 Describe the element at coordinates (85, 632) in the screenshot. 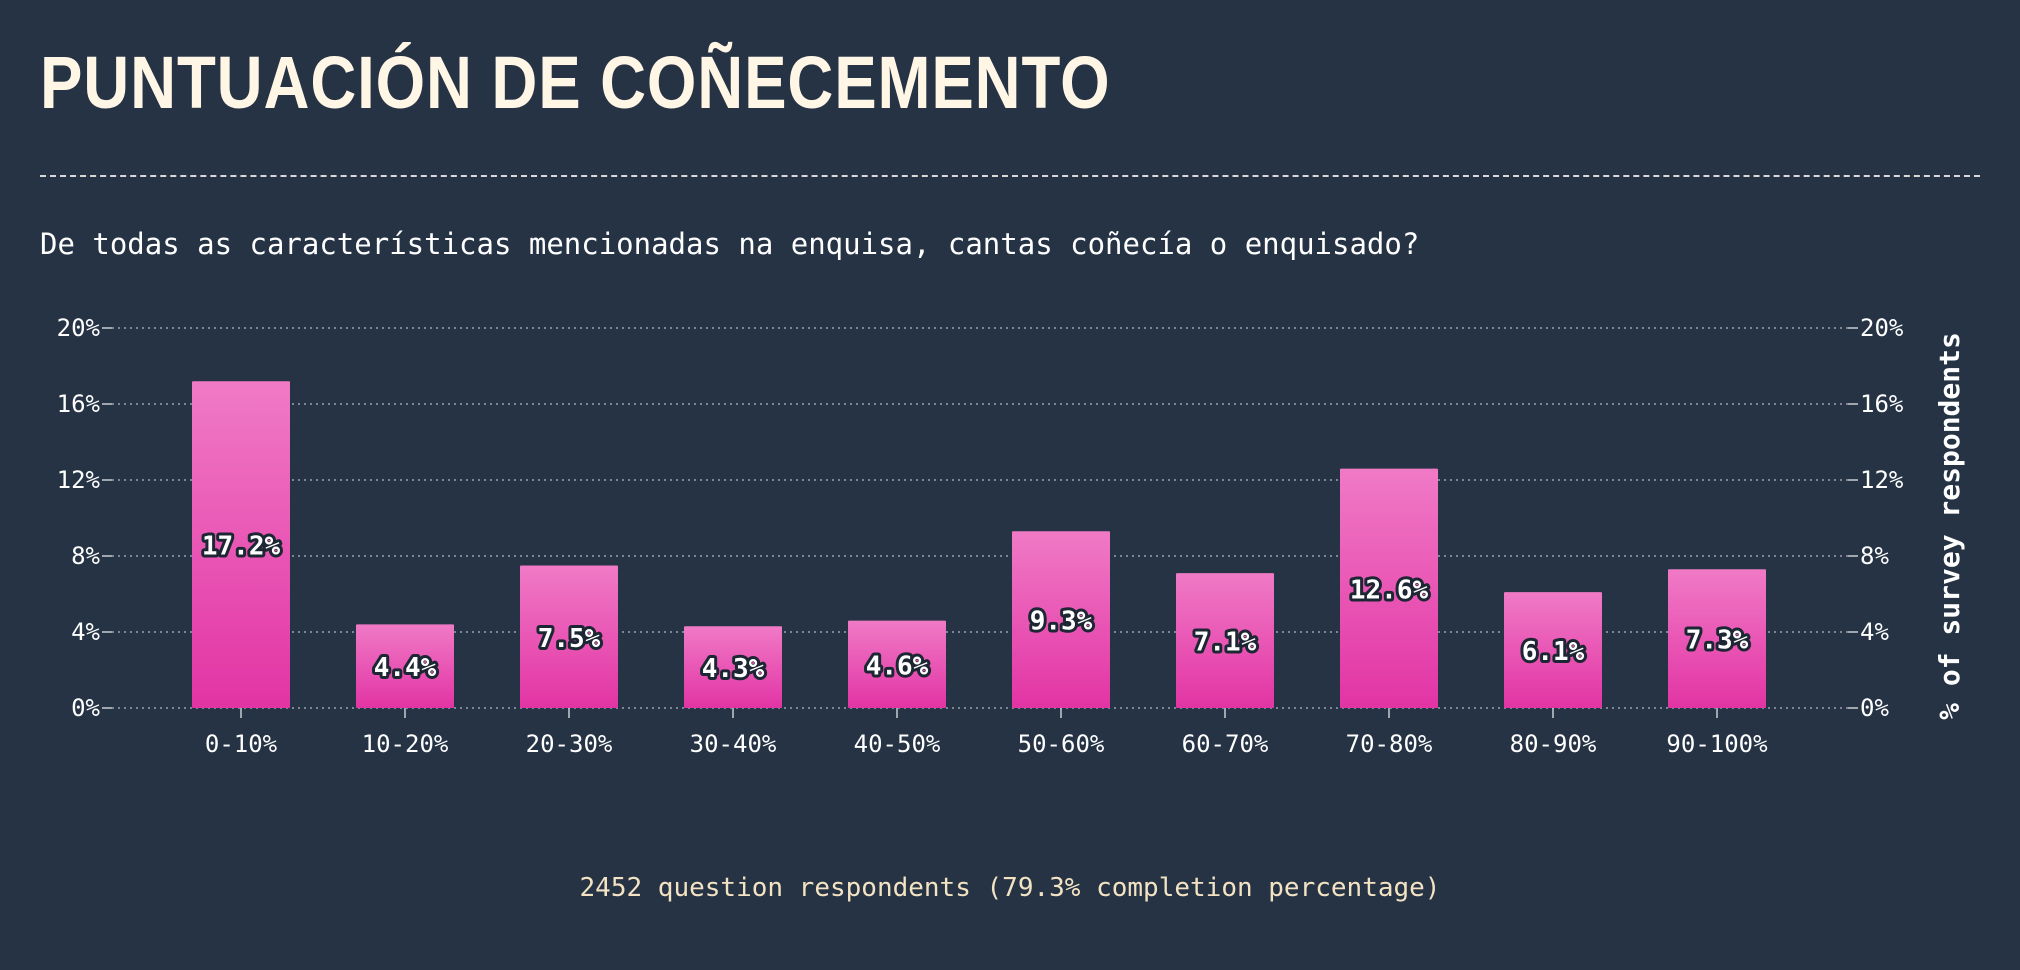

I see `y-tick-label-left: 4%` at that location.